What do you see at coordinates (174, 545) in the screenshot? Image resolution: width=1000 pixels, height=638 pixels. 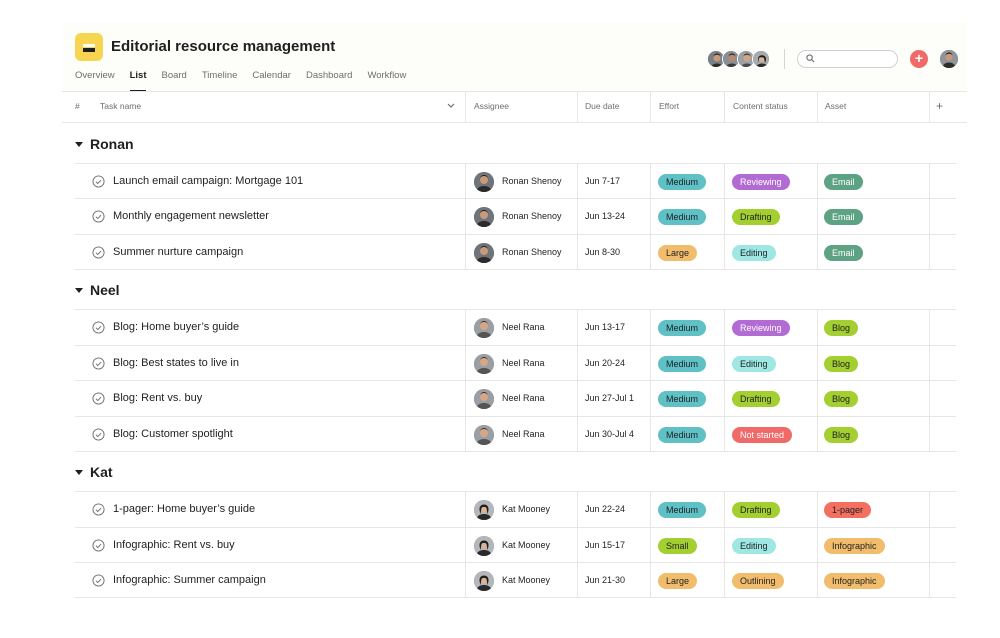 I see `task-name: Infographic: Rent vs. buy` at bounding box center [174, 545].